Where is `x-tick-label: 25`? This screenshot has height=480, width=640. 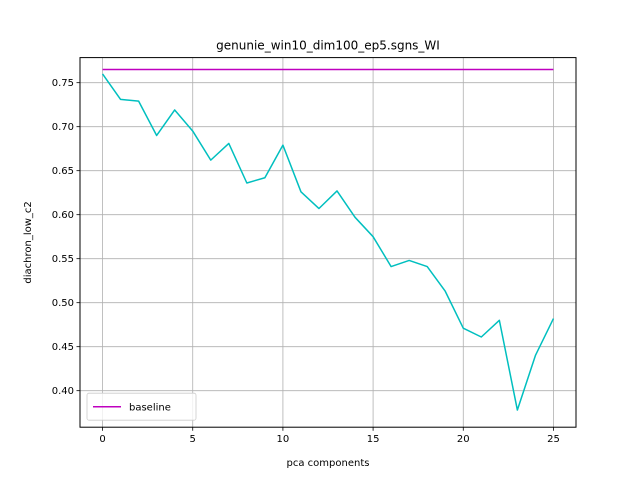 x-tick-label: 25 is located at coordinates (553, 439).